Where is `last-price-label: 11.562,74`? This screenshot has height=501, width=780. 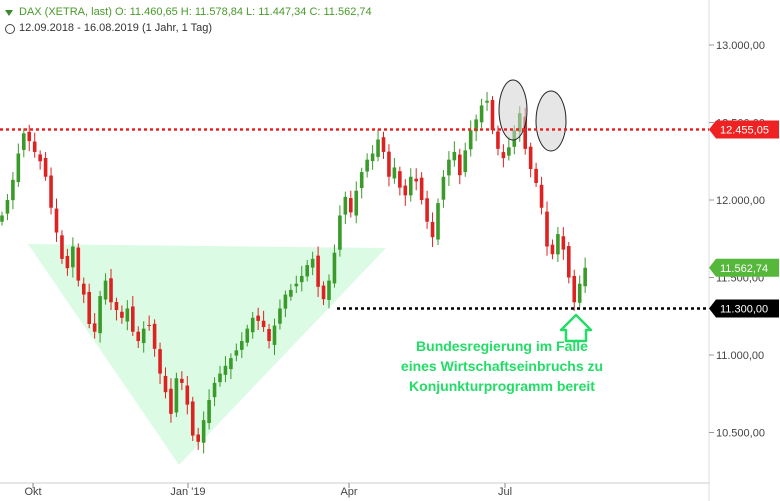 last-price-label: 11.562,74 is located at coordinates (744, 269).